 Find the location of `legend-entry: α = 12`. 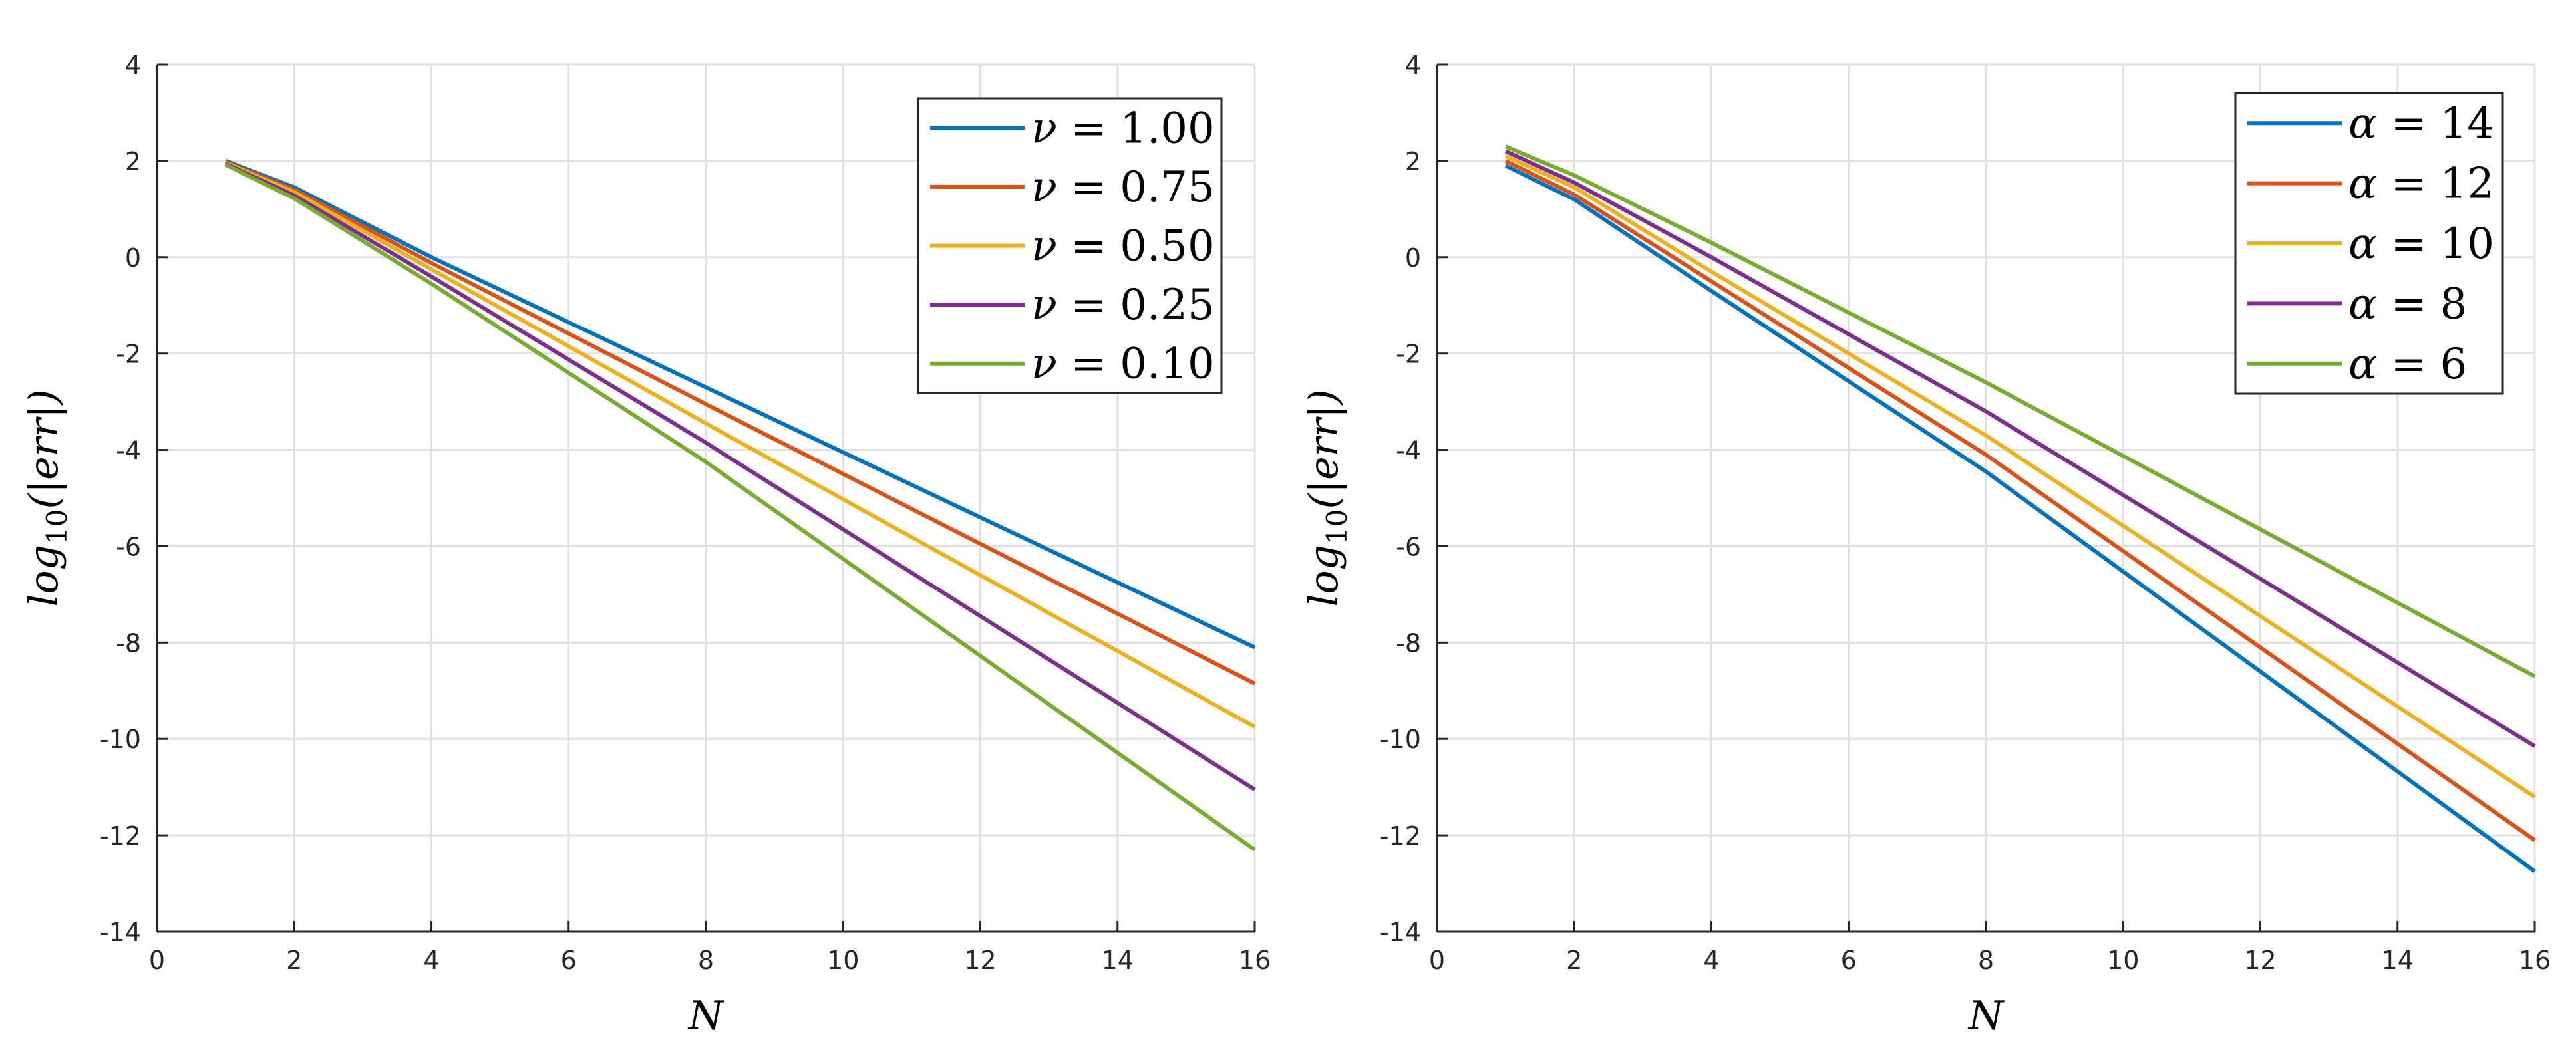

legend-entry: α = 12 is located at coordinates (2421, 184).